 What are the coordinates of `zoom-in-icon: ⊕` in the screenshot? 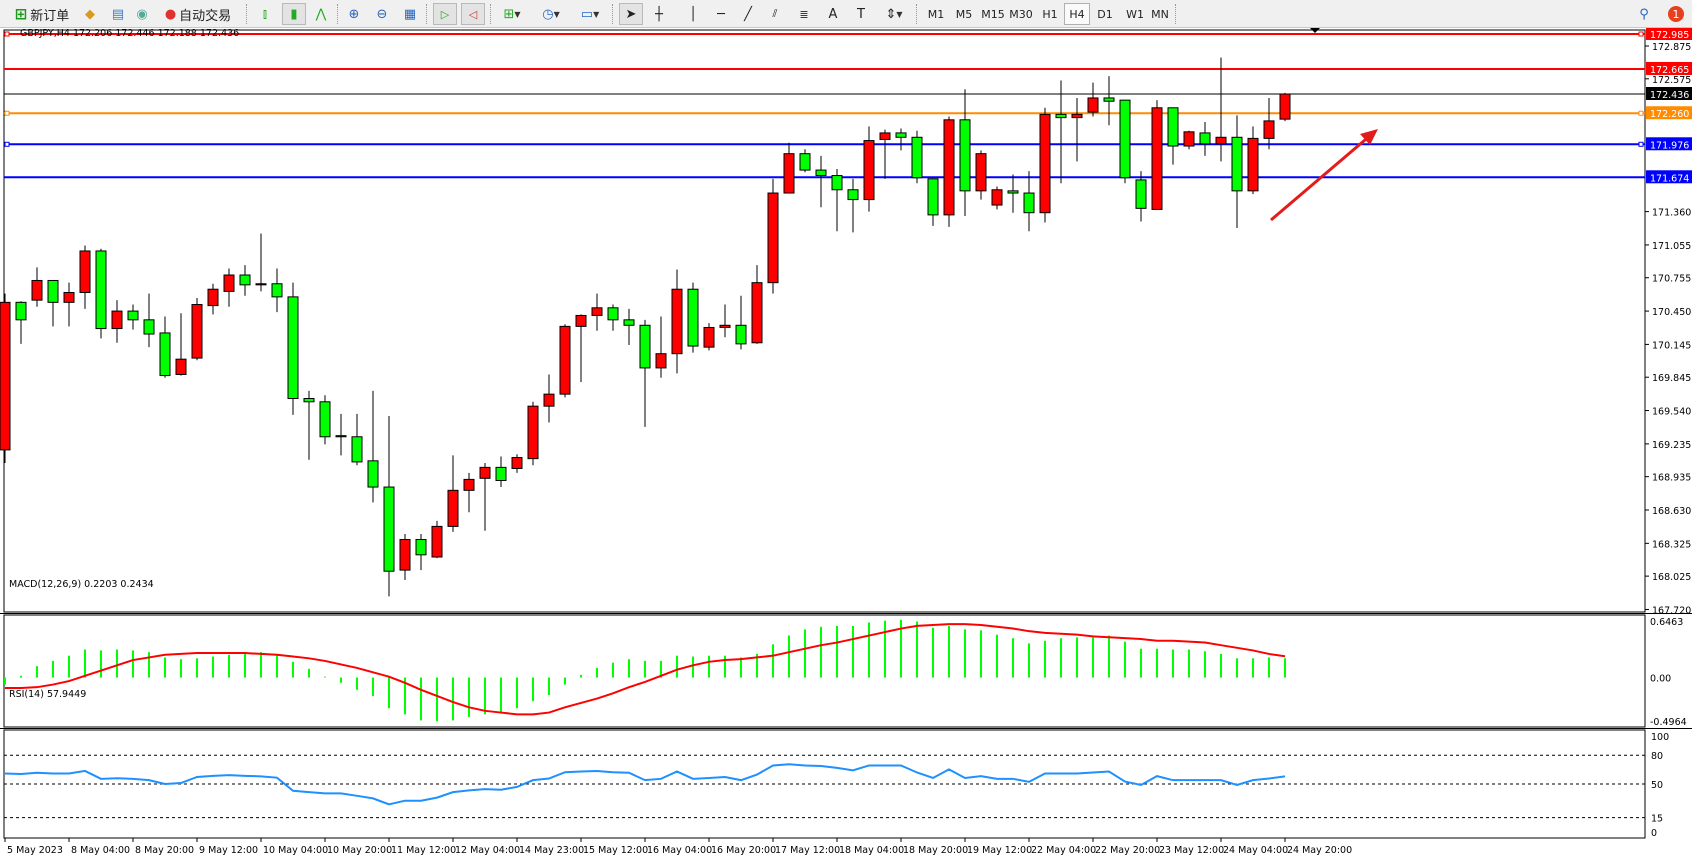 It's located at (354, 14).